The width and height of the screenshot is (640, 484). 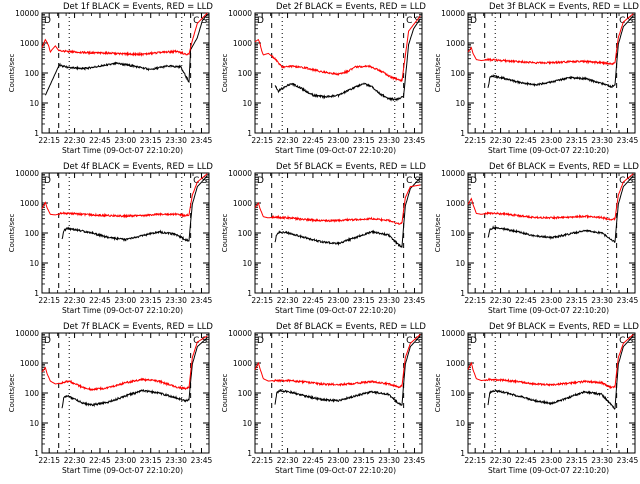 I want to click on chart-title: Det 1f BLACK = Events, RED = LLD, so click(x=138, y=7).